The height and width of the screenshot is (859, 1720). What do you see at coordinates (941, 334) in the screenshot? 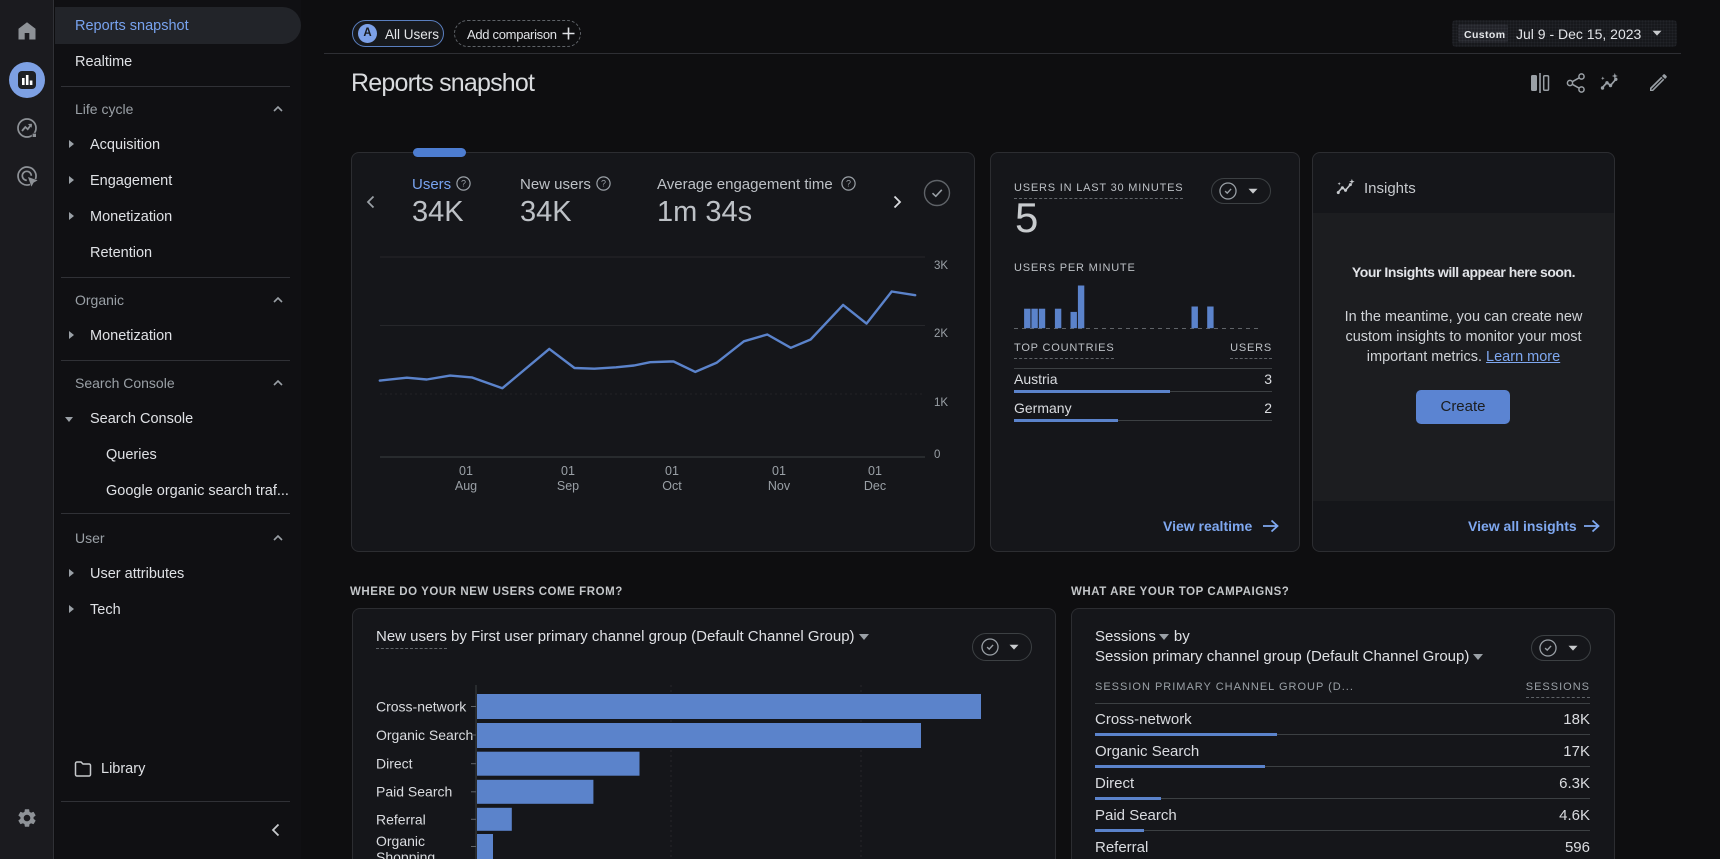
I see `svg-text: 2K` at bounding box center [941, 334].